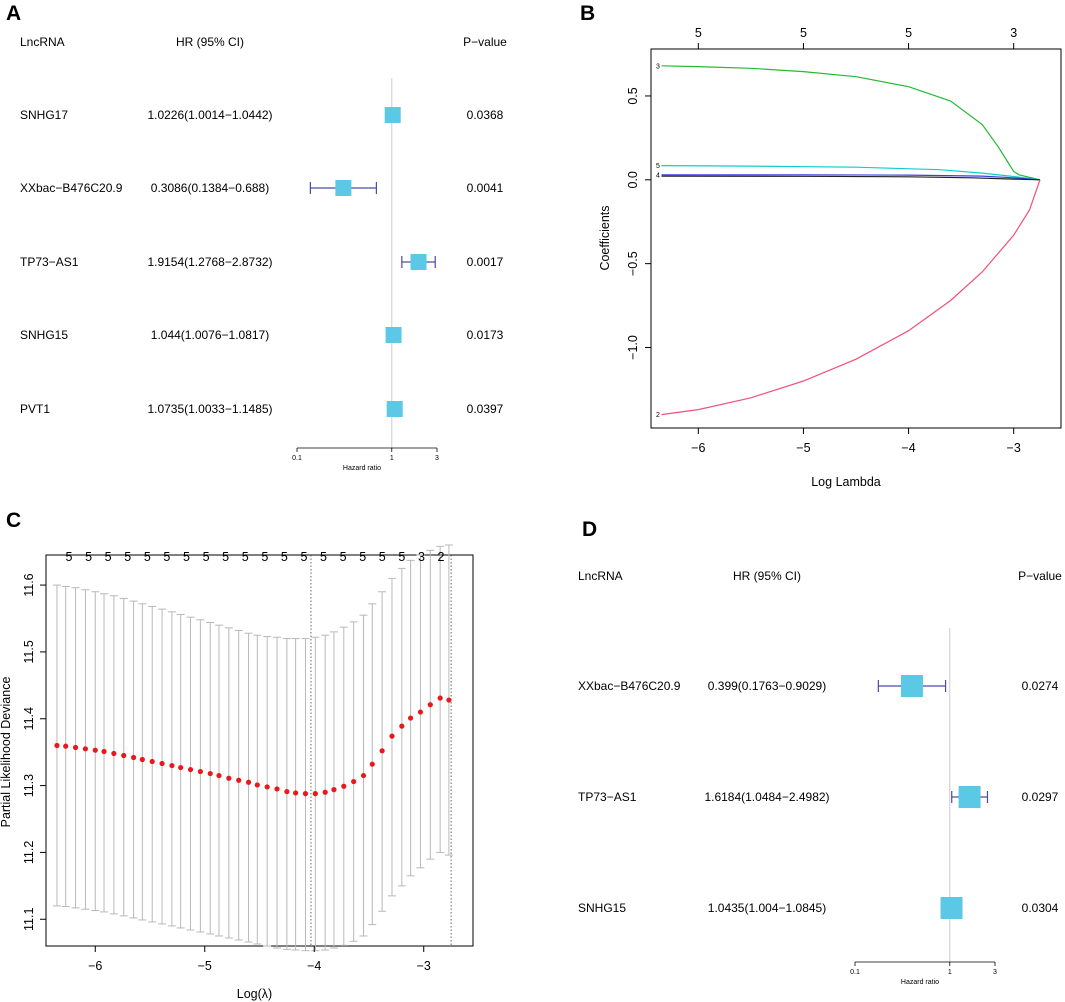  Describe the element at coordinates (29, 852) in the screenshot. I see `y-tick-label: 11.2` at that location.